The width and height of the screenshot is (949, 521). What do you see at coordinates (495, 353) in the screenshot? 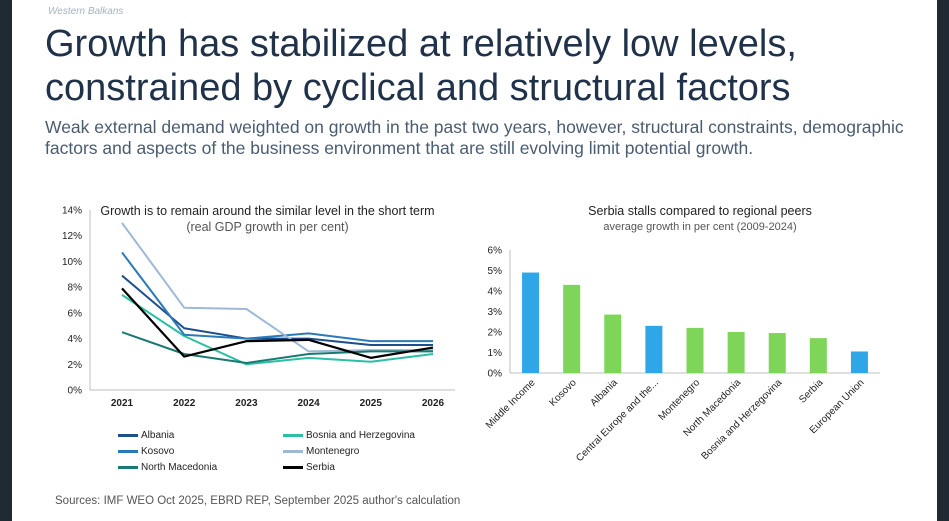
I see `y-tick-label: 1%` at bounding box center [495, 353].